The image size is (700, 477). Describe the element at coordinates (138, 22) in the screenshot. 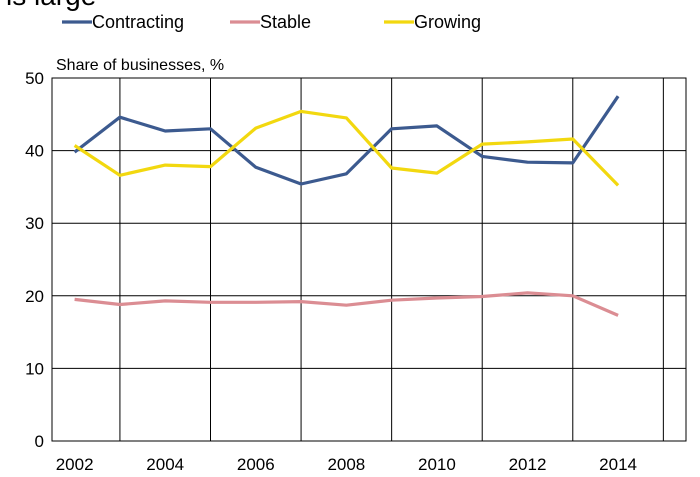

I see `legend-label: Contracting` at that location.